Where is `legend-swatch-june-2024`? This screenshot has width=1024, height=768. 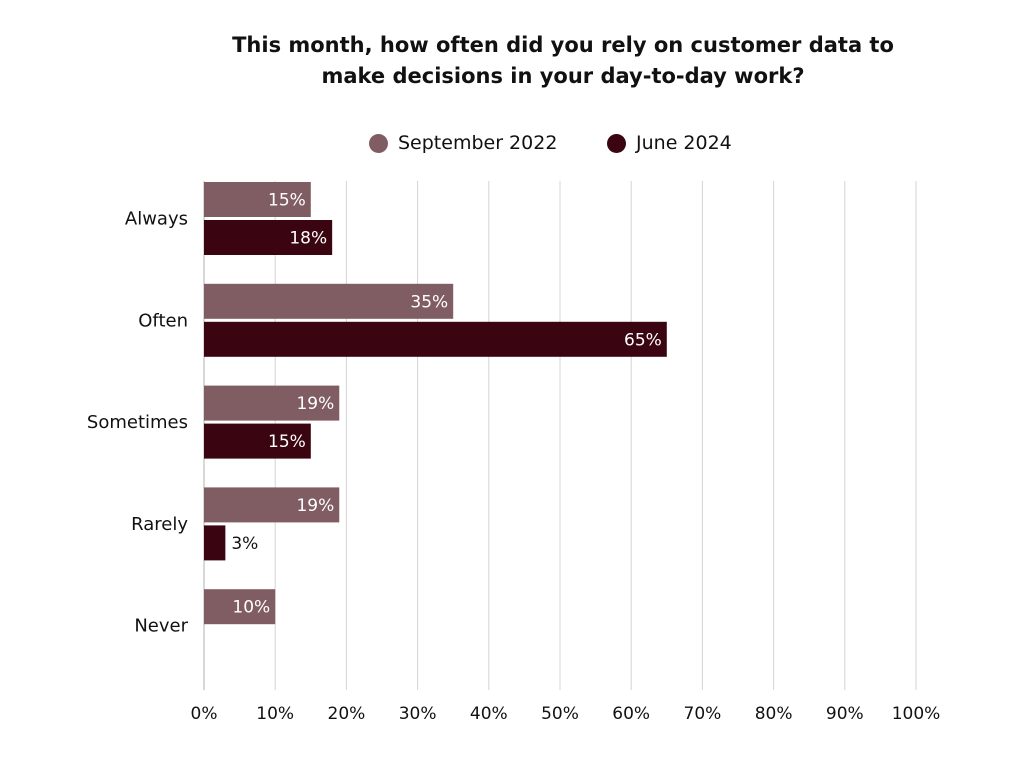
legend-swatch-june-2024 is located at coordinates (616, 143).